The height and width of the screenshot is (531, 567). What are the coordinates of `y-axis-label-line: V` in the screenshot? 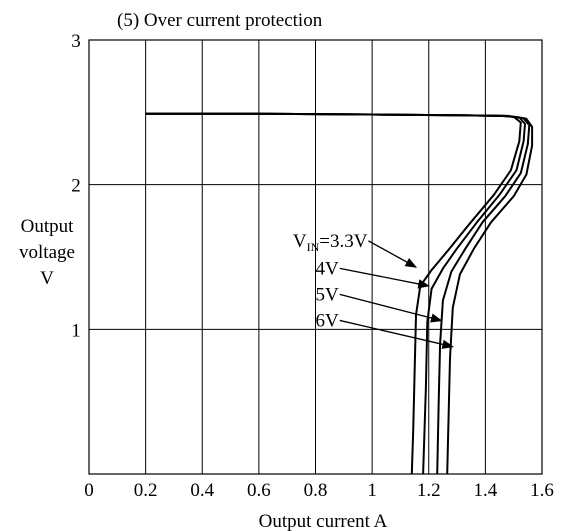 It's located at (47, 278).